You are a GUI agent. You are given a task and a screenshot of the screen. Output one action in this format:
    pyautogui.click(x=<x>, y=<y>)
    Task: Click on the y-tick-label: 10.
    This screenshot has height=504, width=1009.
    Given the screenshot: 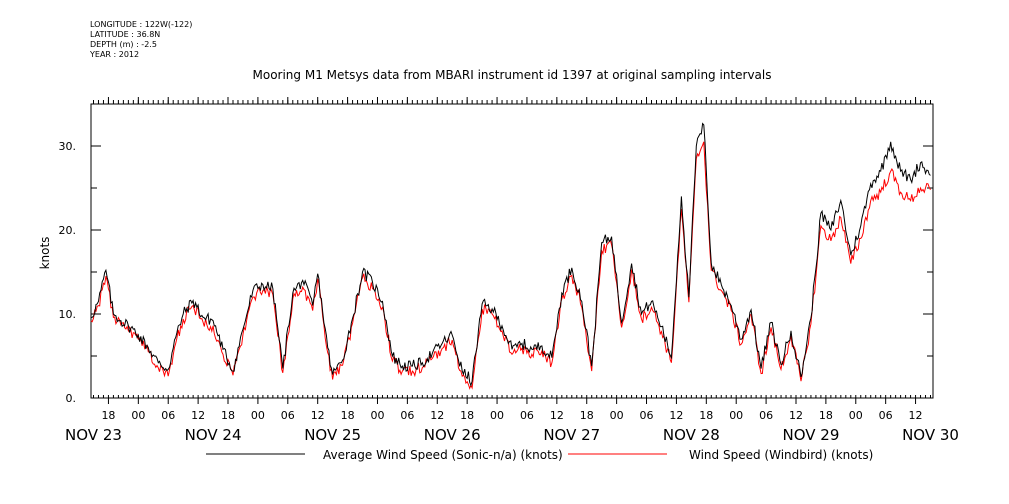 What is the action you would take?
    pyautogui.click(x=68, y=314)
    